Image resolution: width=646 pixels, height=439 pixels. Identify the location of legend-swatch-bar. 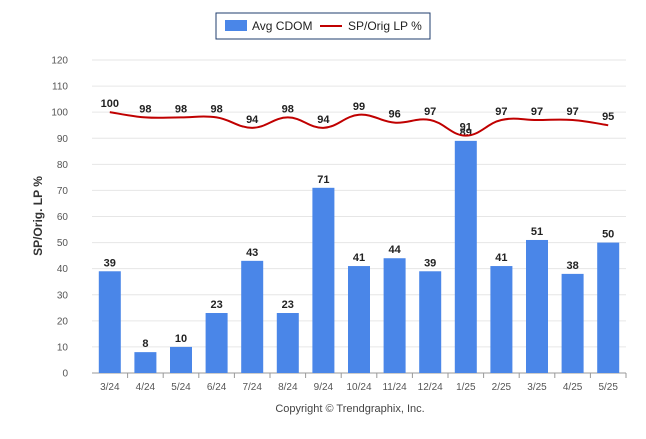
(236, 25).